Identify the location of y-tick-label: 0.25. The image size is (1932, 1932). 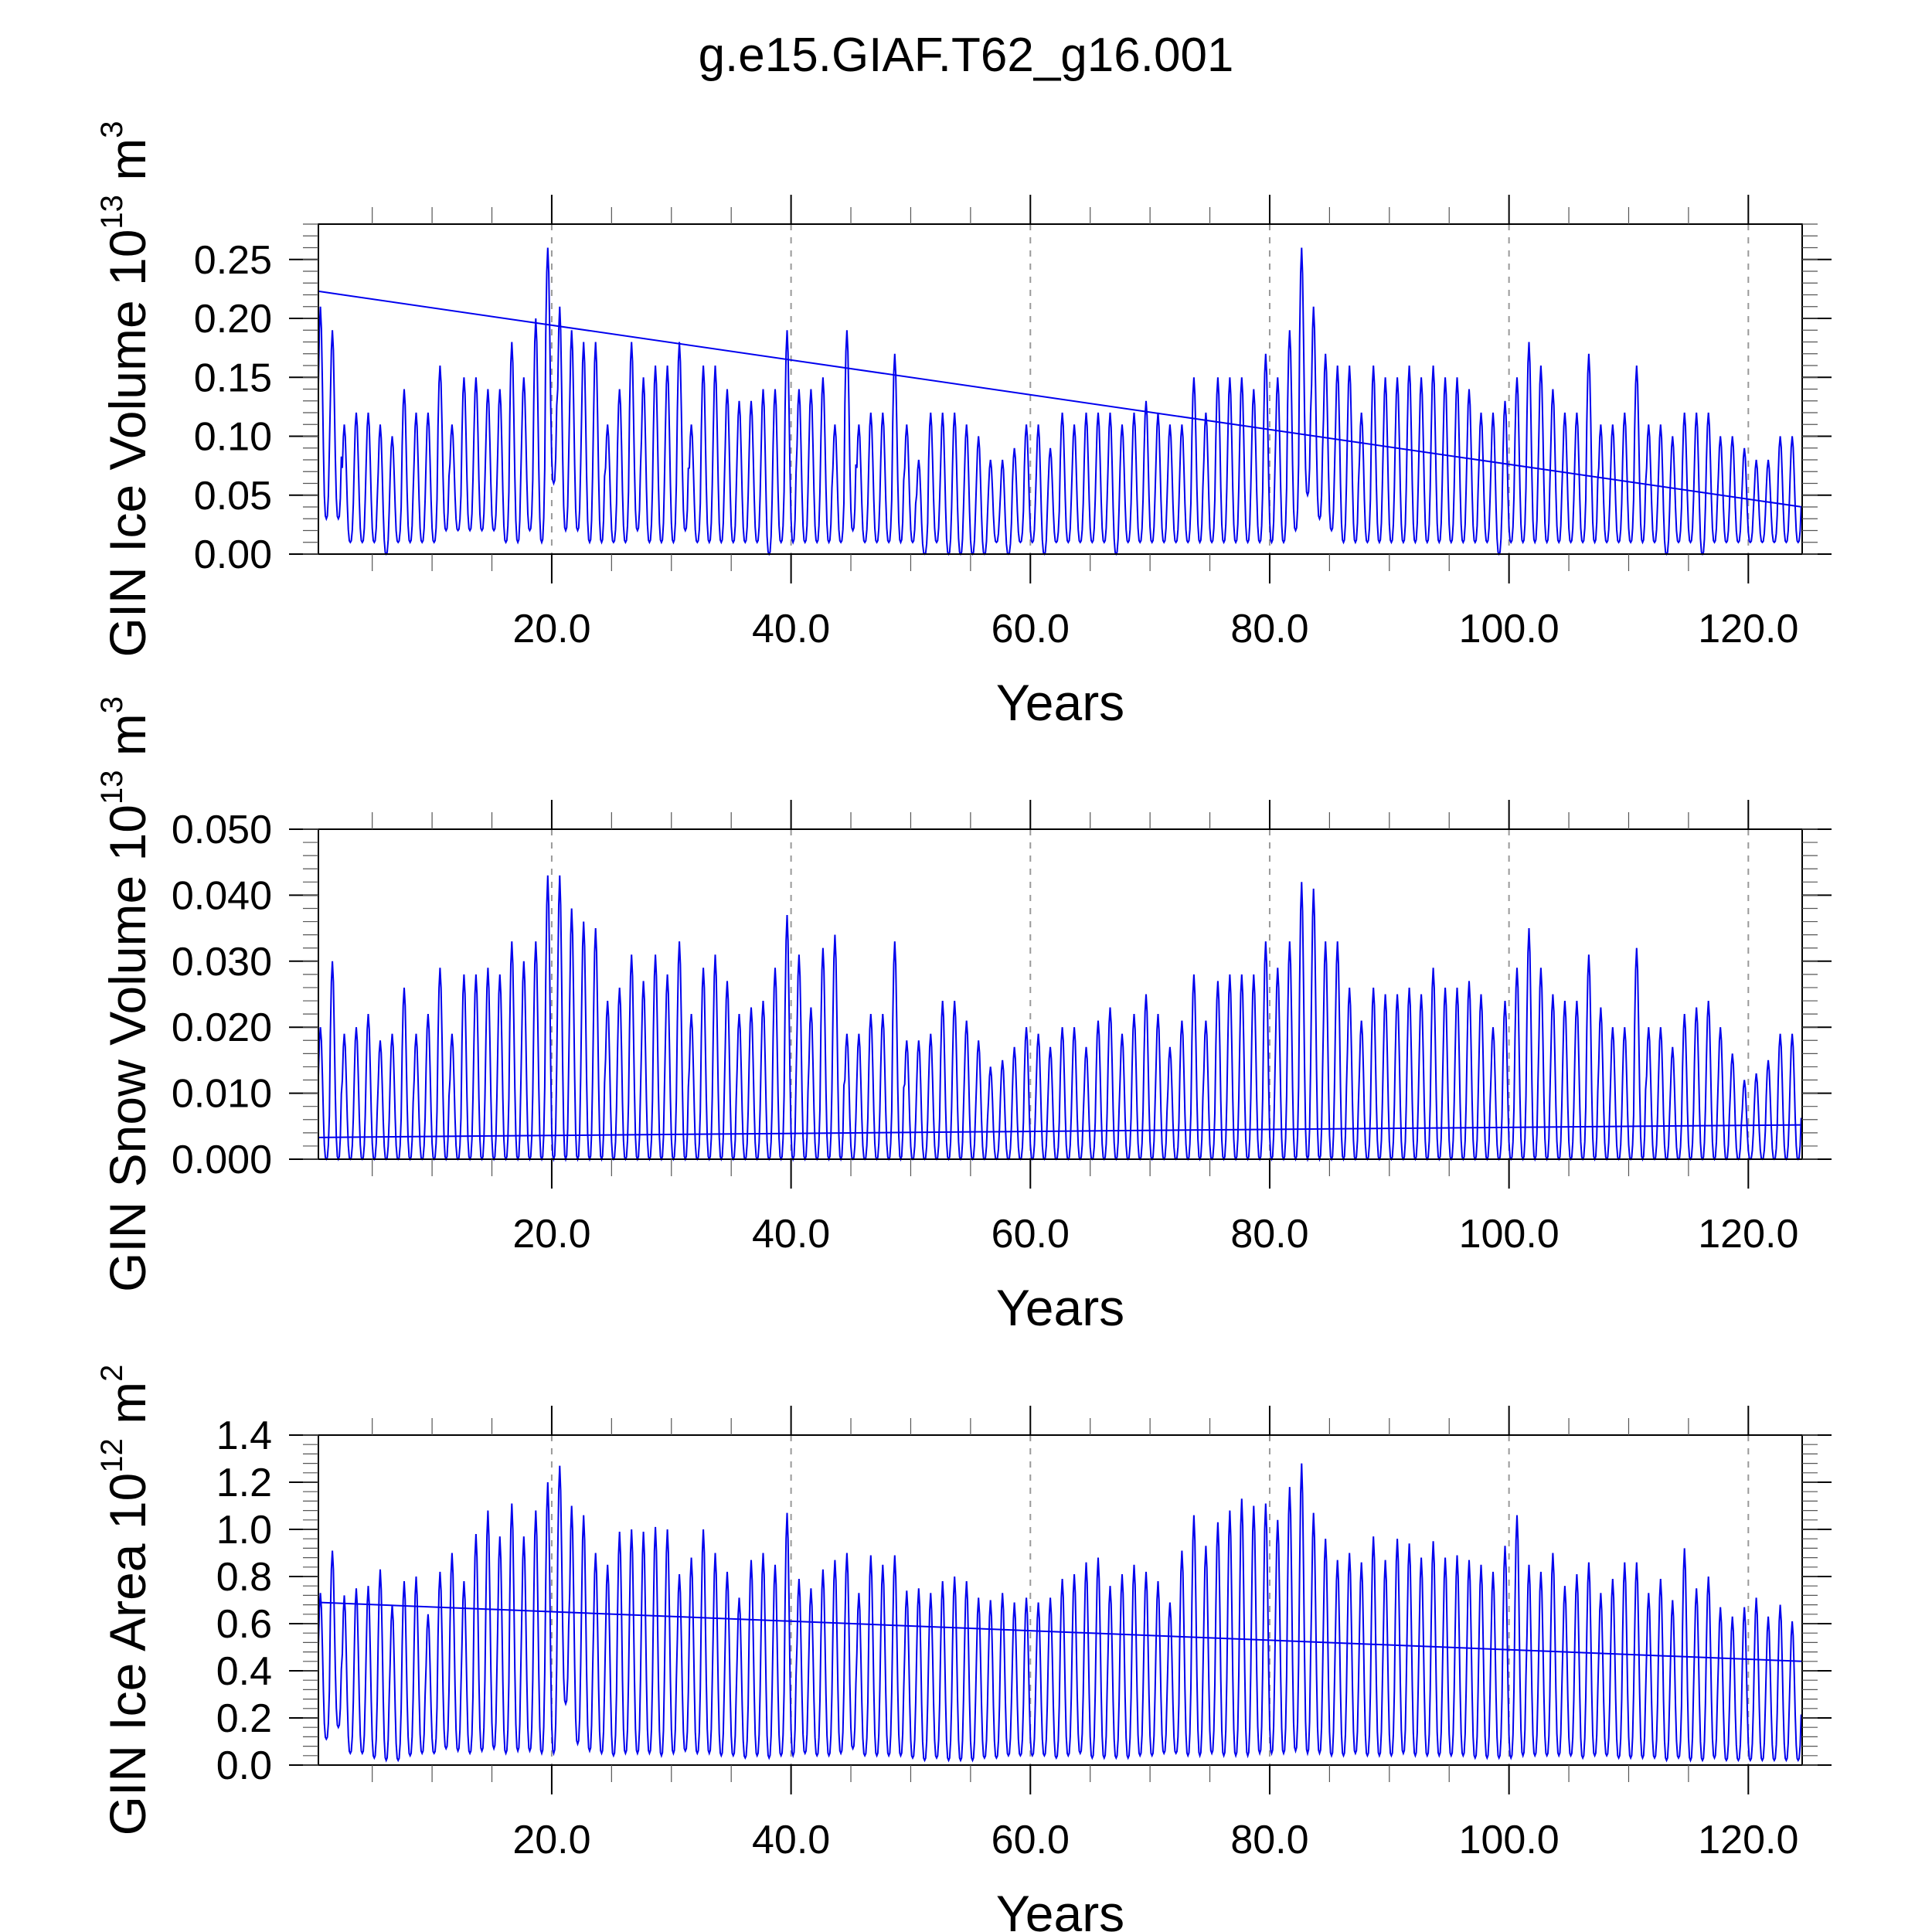
(233, 260).